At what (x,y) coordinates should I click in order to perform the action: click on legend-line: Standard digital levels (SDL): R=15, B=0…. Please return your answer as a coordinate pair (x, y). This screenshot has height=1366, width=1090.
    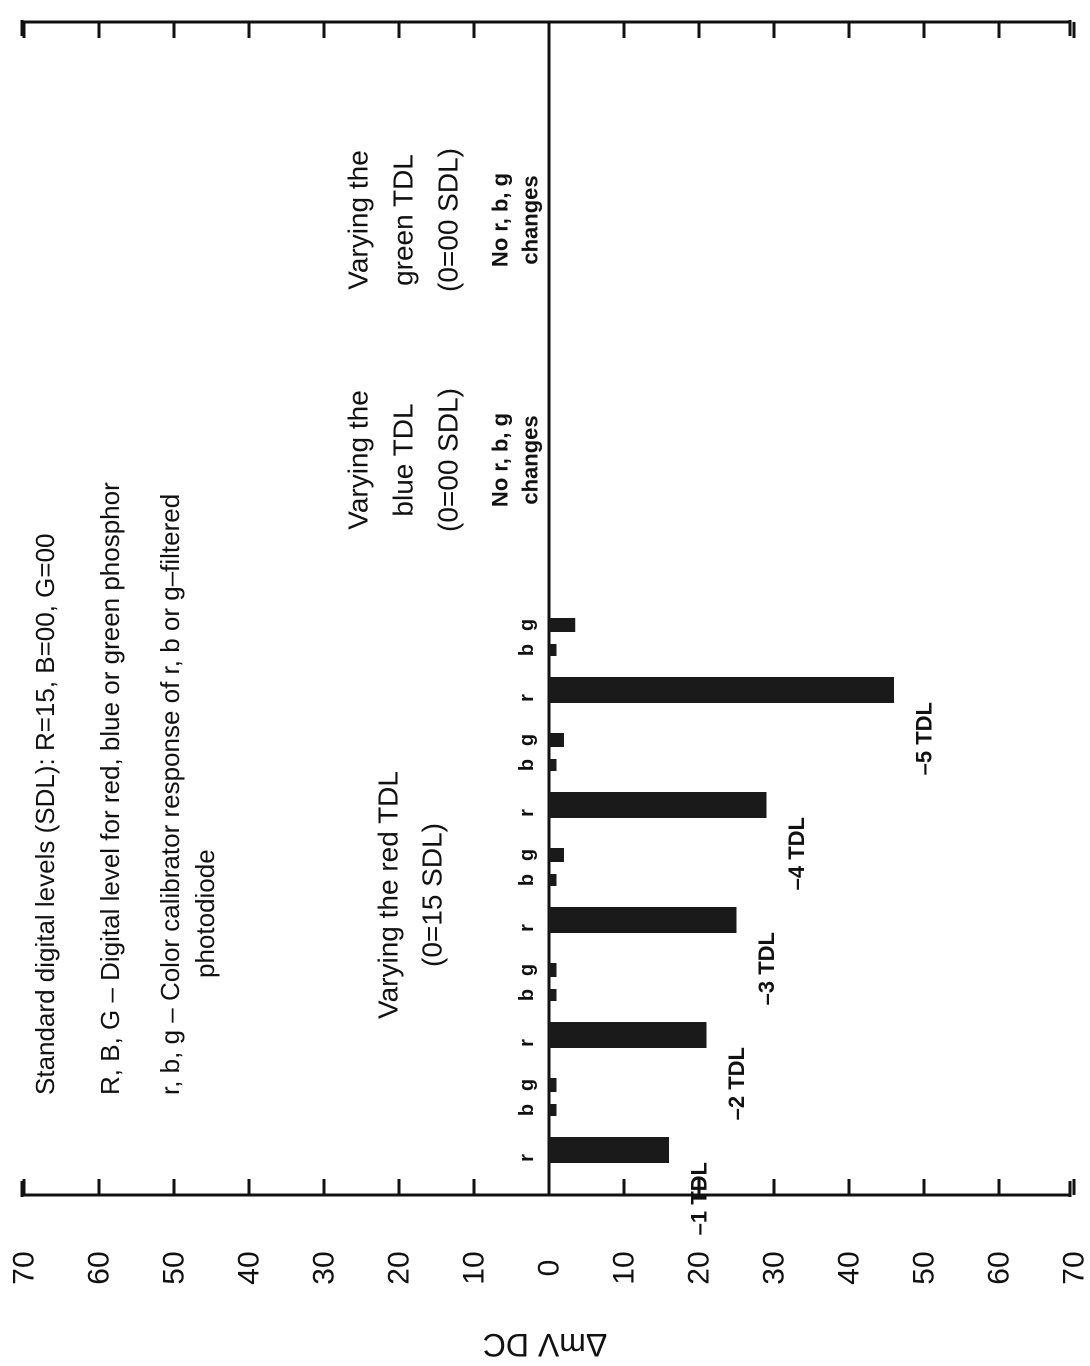
    Looking at the image, I should click on (45, 815).